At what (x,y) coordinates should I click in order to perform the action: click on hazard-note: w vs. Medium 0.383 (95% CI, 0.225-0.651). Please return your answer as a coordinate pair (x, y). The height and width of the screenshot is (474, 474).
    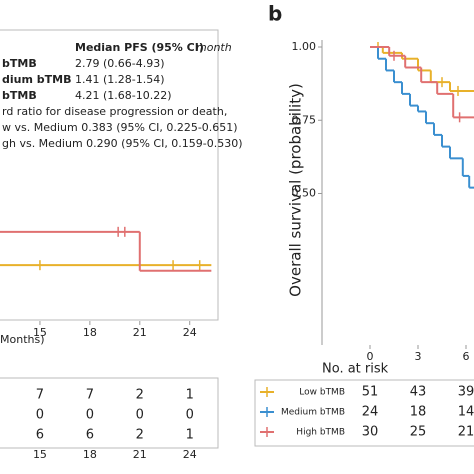
    Looking at the image, I should click on (120, 127).